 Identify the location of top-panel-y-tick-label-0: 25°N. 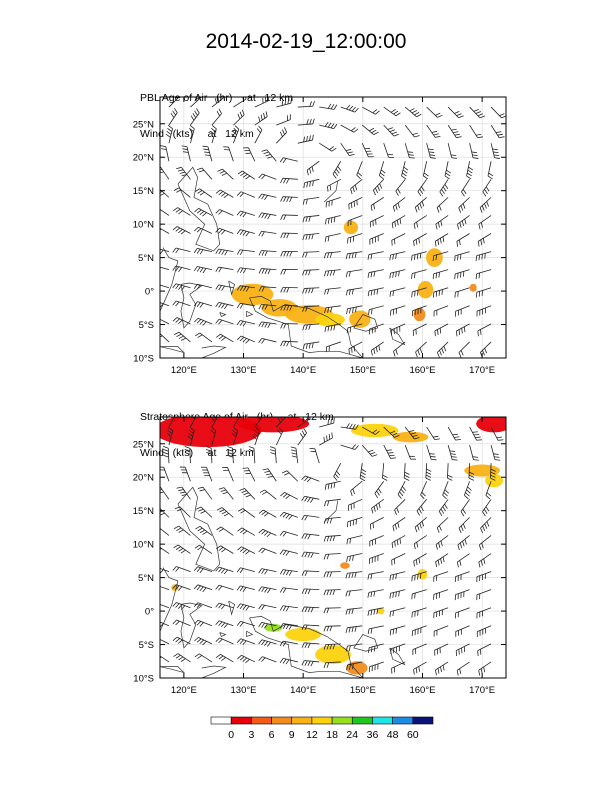
(143, 124).